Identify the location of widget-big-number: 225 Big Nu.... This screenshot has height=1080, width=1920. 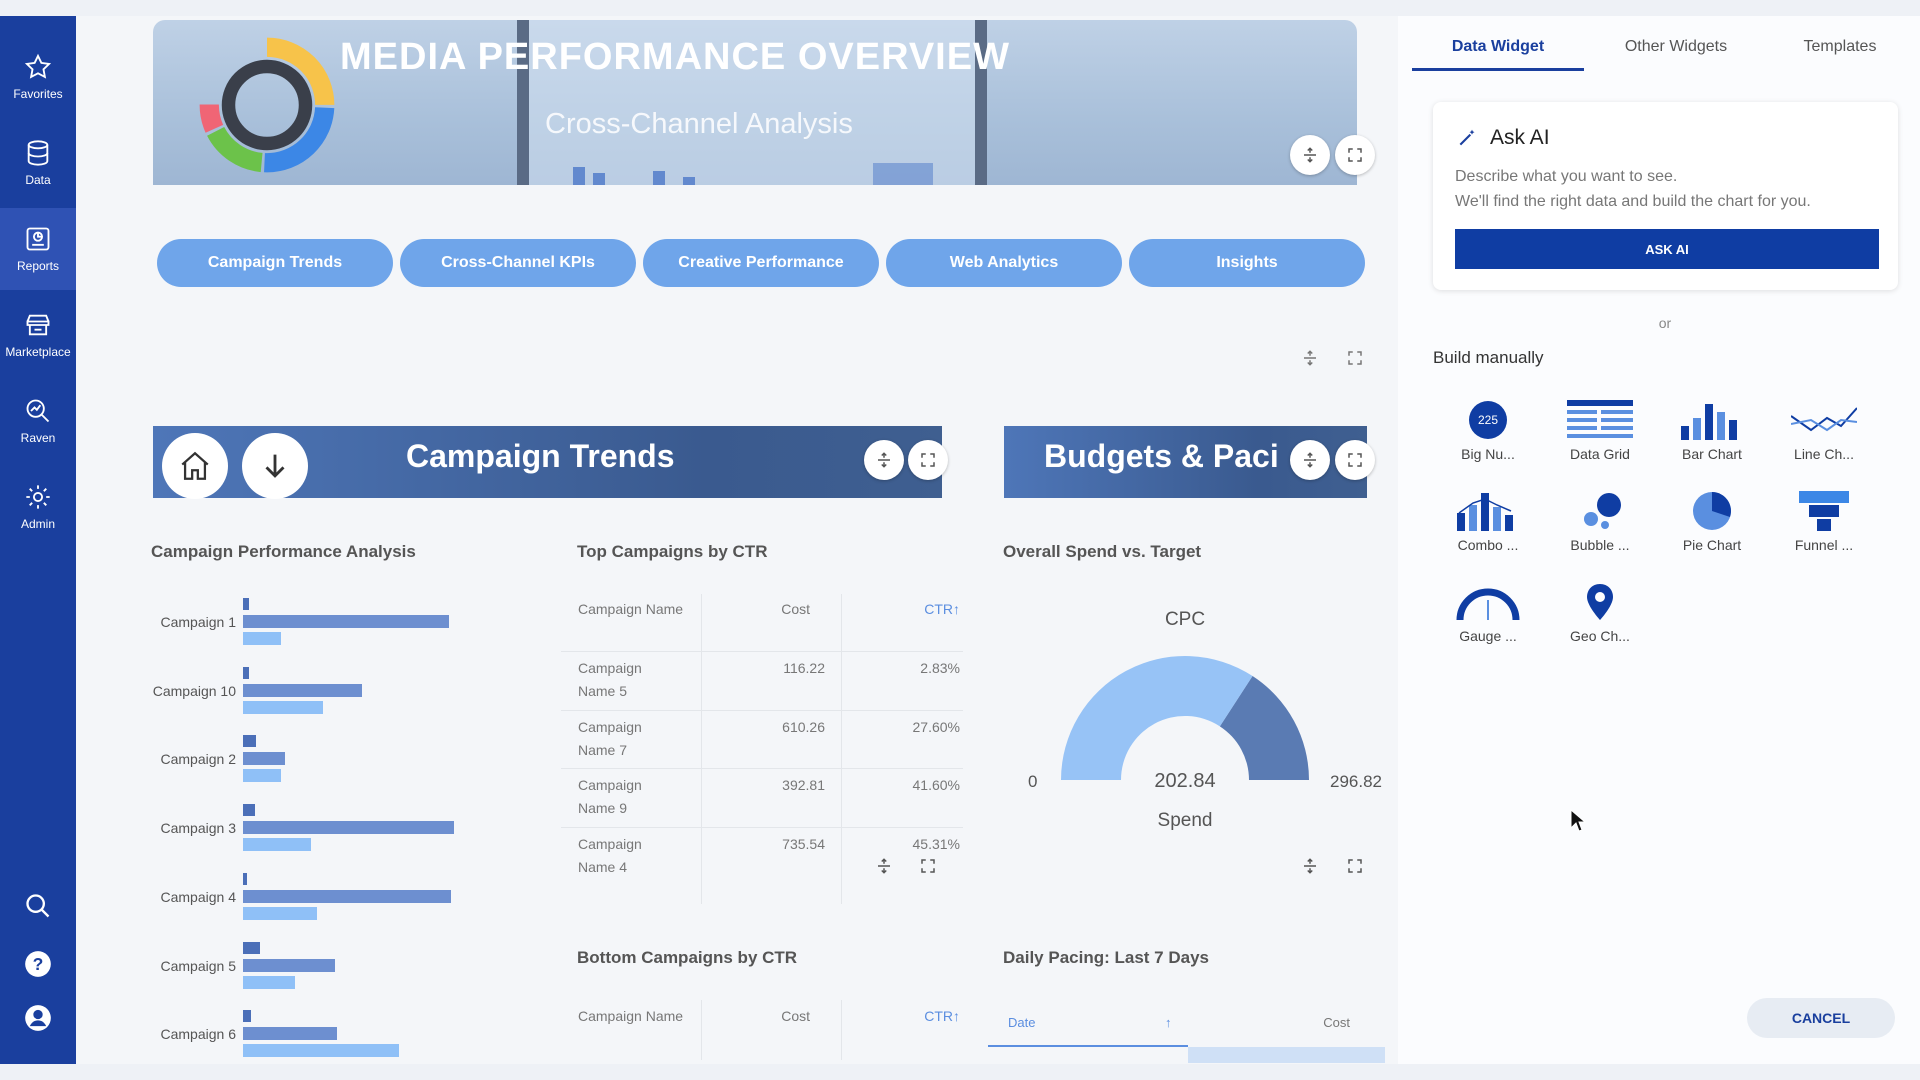
(1488, 431).